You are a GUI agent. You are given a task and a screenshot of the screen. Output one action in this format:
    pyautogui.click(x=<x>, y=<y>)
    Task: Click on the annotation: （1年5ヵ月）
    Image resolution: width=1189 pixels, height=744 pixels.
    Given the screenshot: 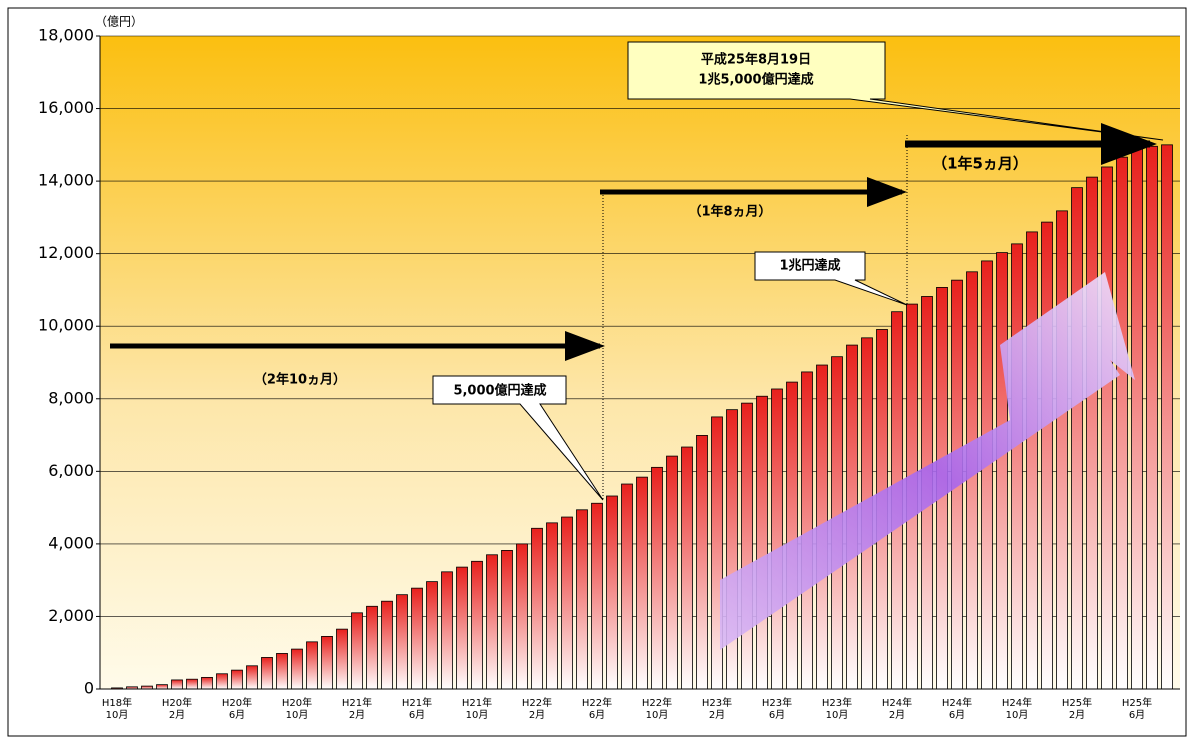 What is the action you would take?
    pyautogui.click(x=980, y=164)
    